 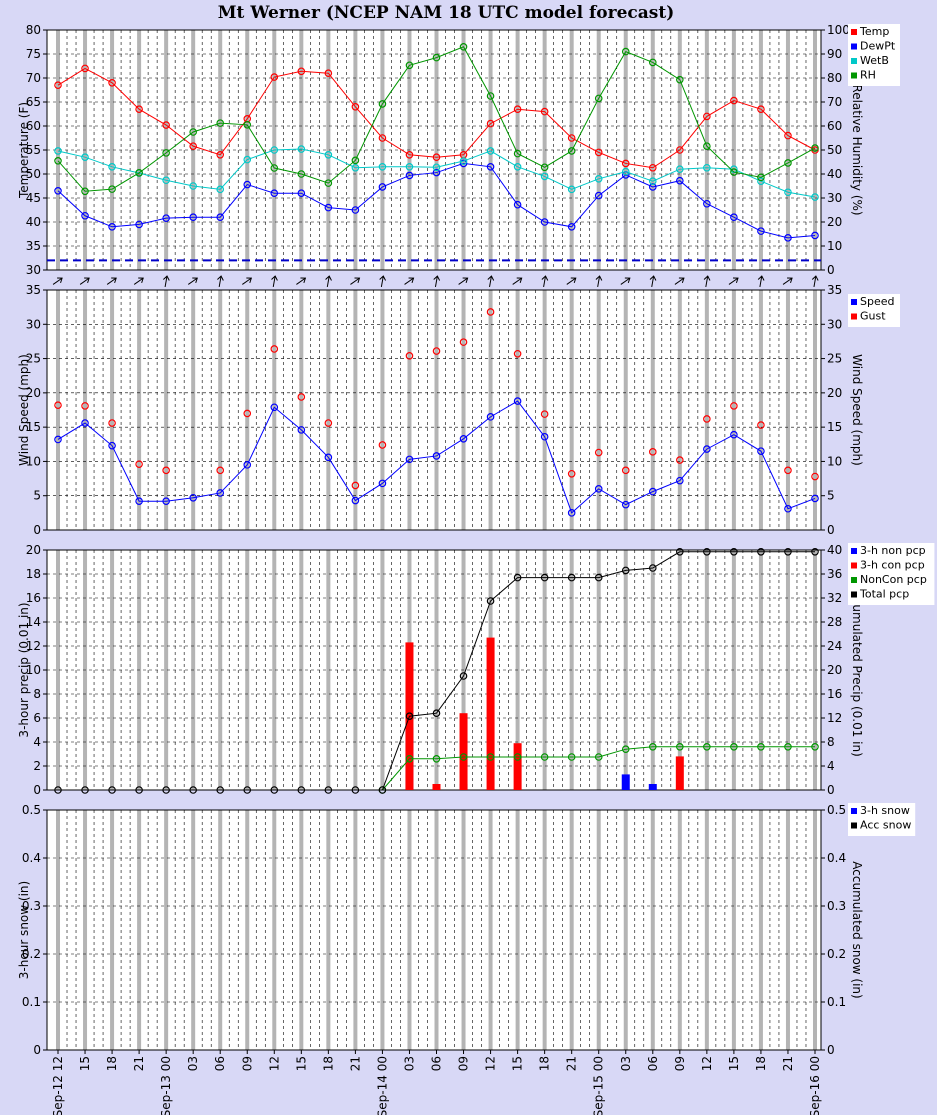 I want to click on x-tick-label: 06, so click(x=437, y=1063).